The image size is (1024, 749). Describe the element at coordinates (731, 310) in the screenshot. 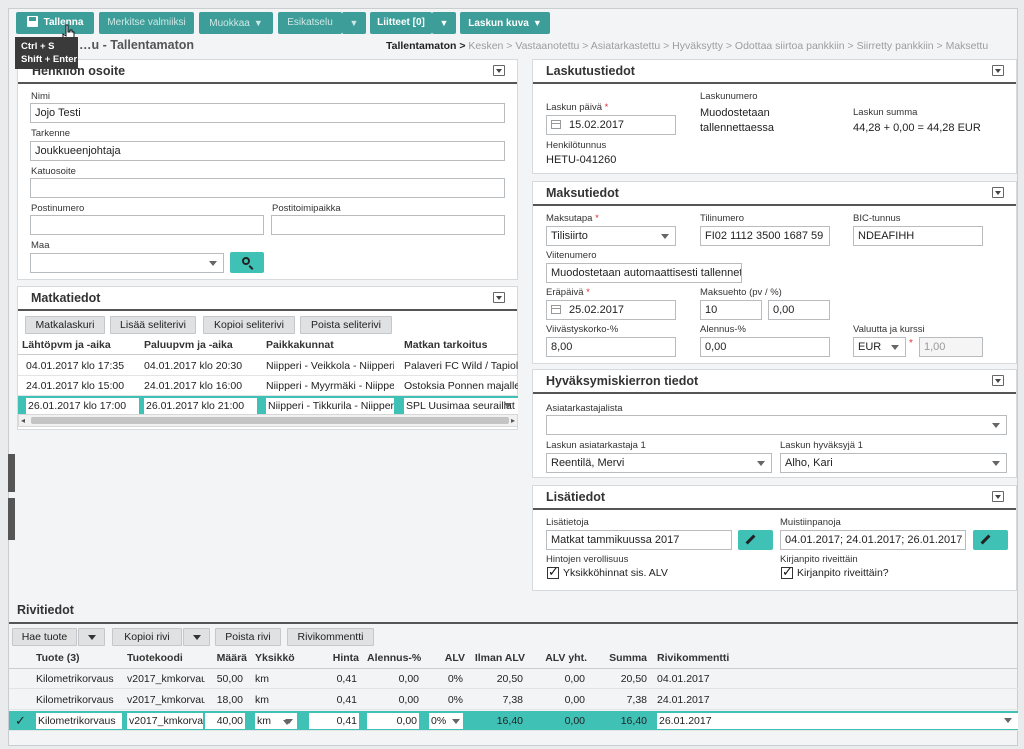

I see `payment-terms-days-input: 10` at that location.